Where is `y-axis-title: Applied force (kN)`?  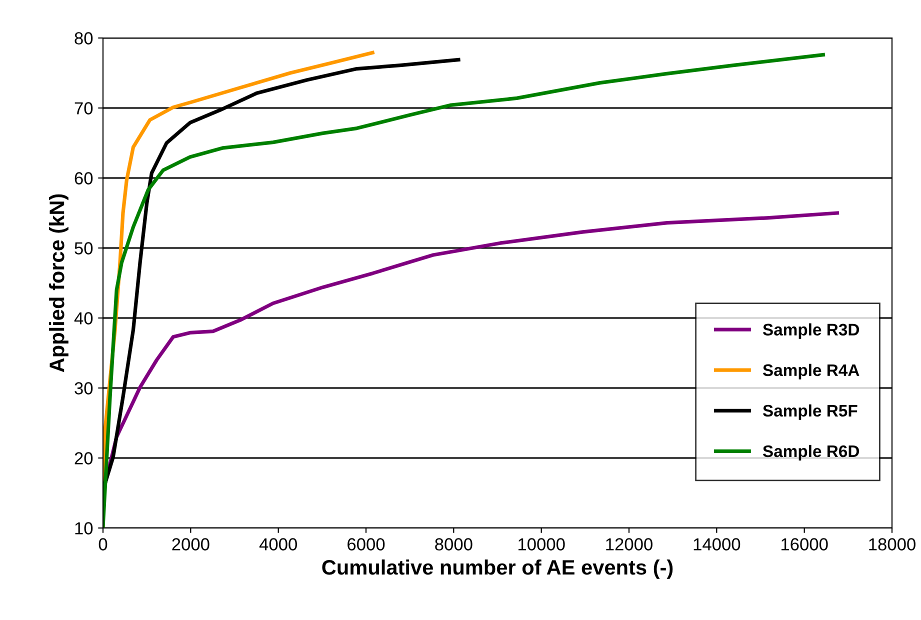 y-axis-title: Applied force (kN) is located at coordinates (58, 283).